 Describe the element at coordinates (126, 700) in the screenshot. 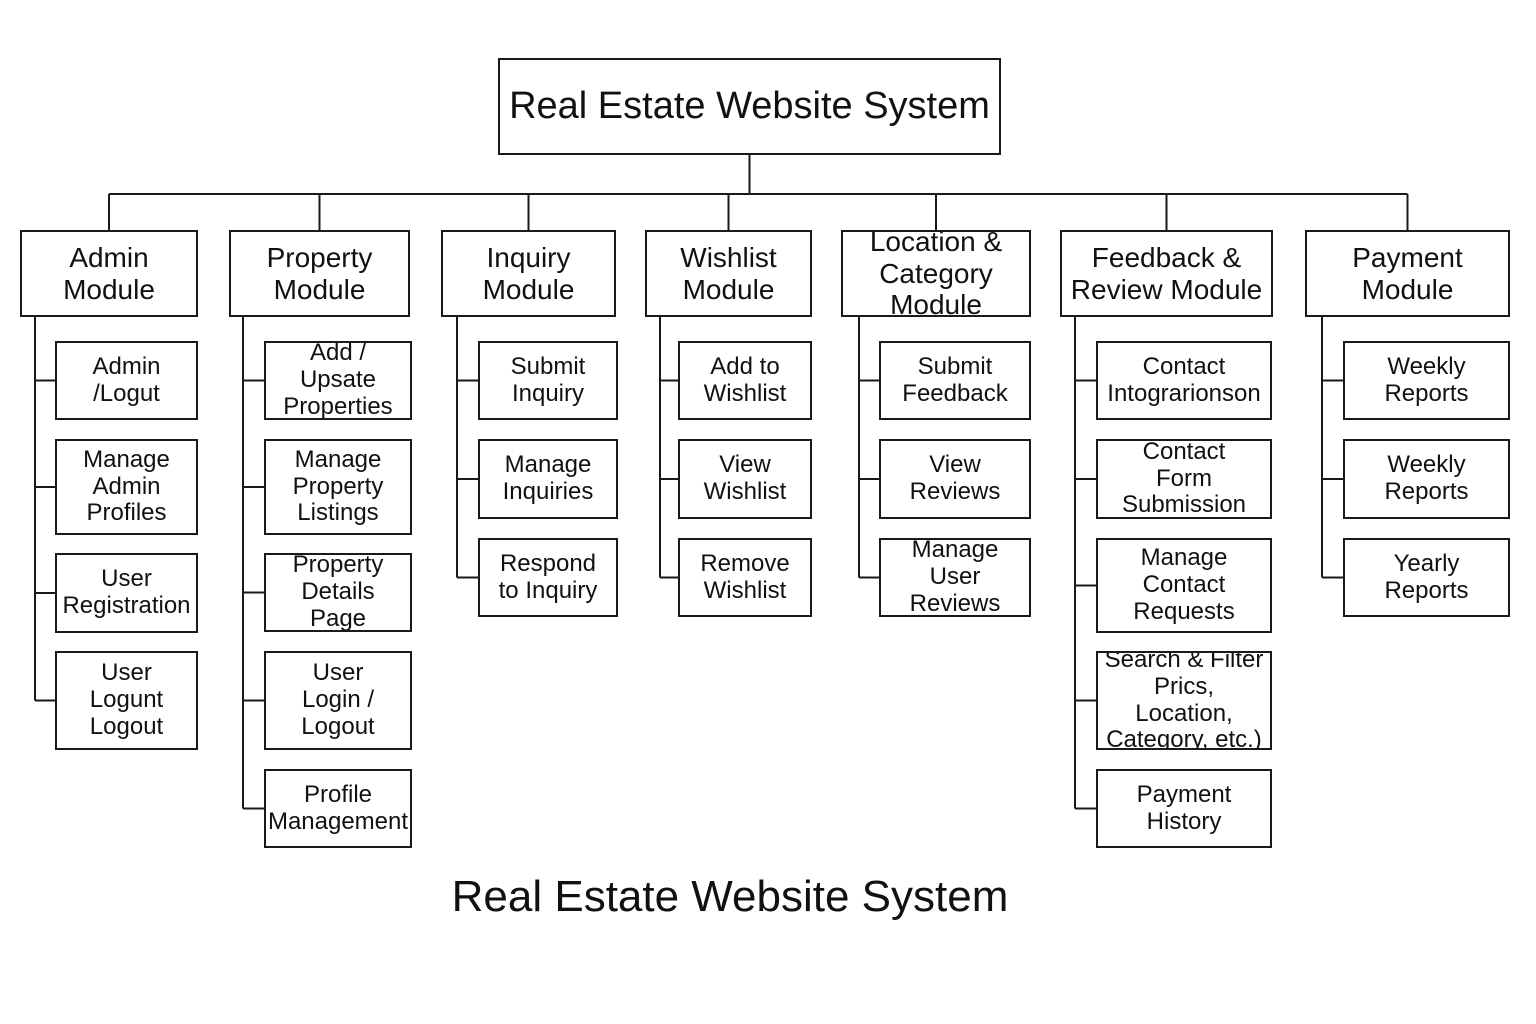

I see `submodule-box: User Logunt Logout` at that location.